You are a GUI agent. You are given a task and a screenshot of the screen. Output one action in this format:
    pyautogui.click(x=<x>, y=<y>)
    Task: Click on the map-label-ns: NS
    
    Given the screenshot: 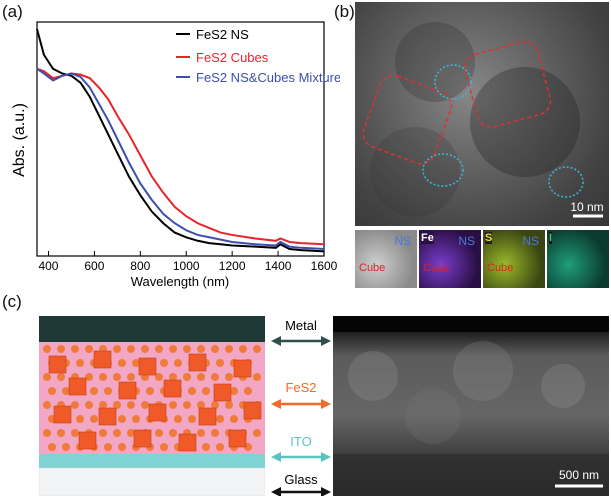 What is the action you would take?
    pyautogui.click(x=530, y=241)
    